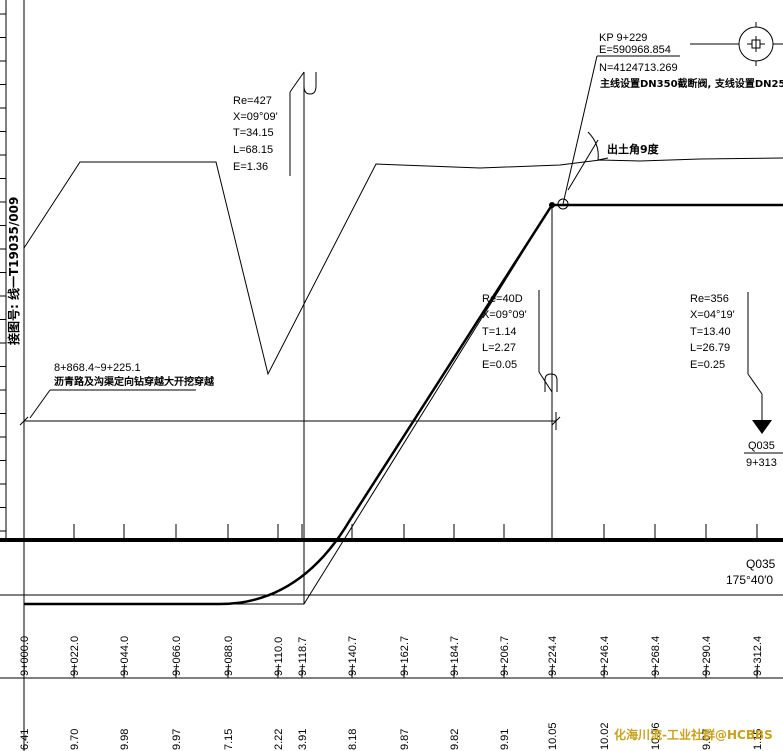  What do you see at coordinates (707, 739) in the screenshot?
I see `depth-label: 9.07` at bounding box center [707, 739].